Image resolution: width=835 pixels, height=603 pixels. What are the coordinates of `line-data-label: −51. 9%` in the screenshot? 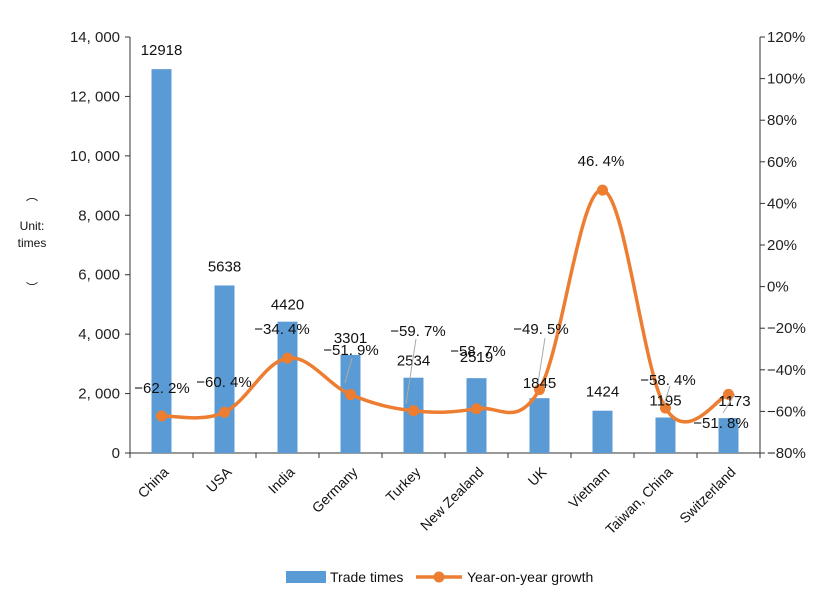 It's located at (350, 350).